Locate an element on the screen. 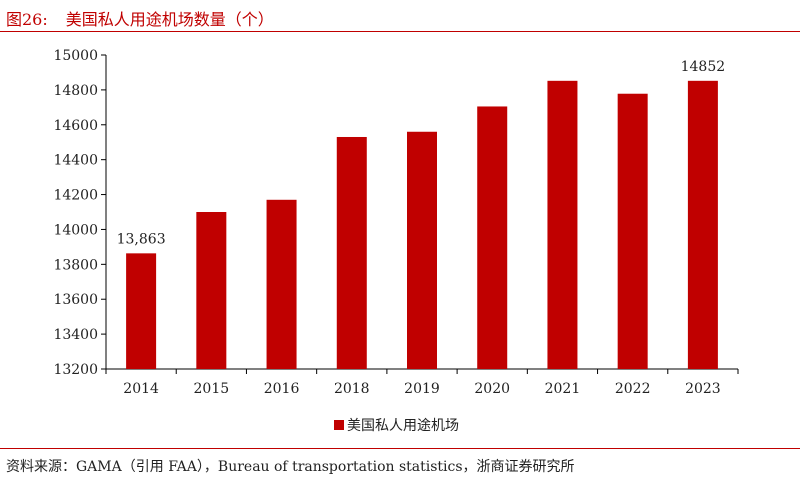 The height and width of the screenshot is (481, 802). x-tick-label: 2021 is located at coordinates (563, 389).